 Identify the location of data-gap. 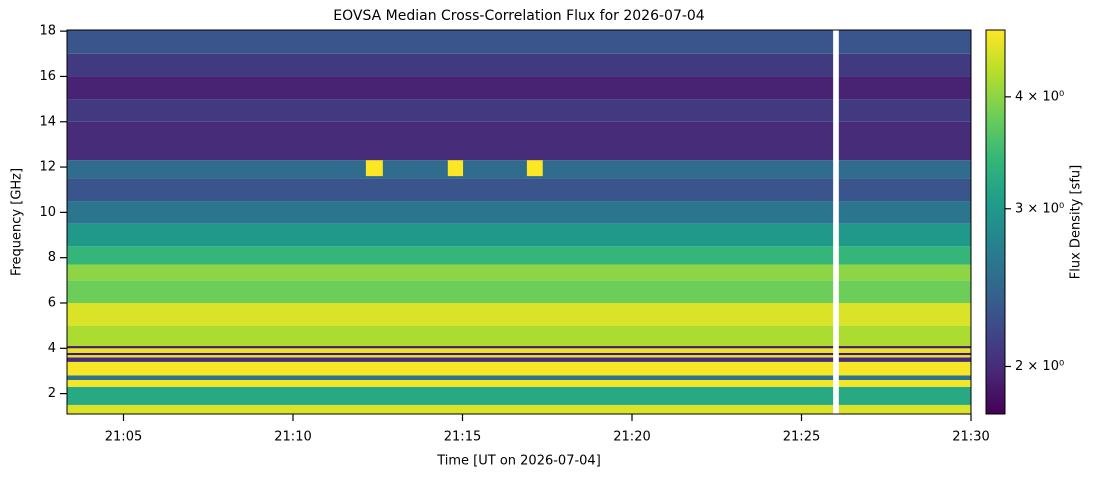
(836, 222).